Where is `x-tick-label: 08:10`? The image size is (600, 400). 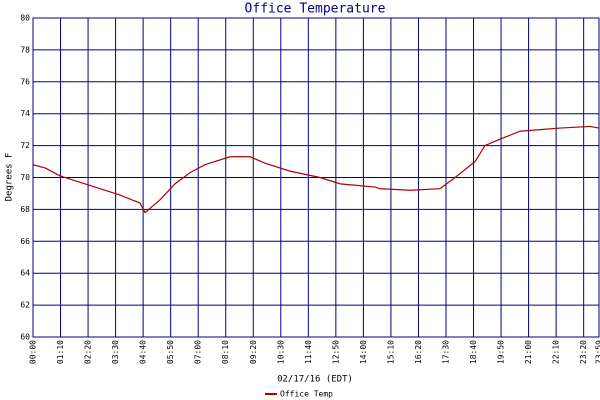
x-tick-label: 08:10 is located at coordinates (225, 352).